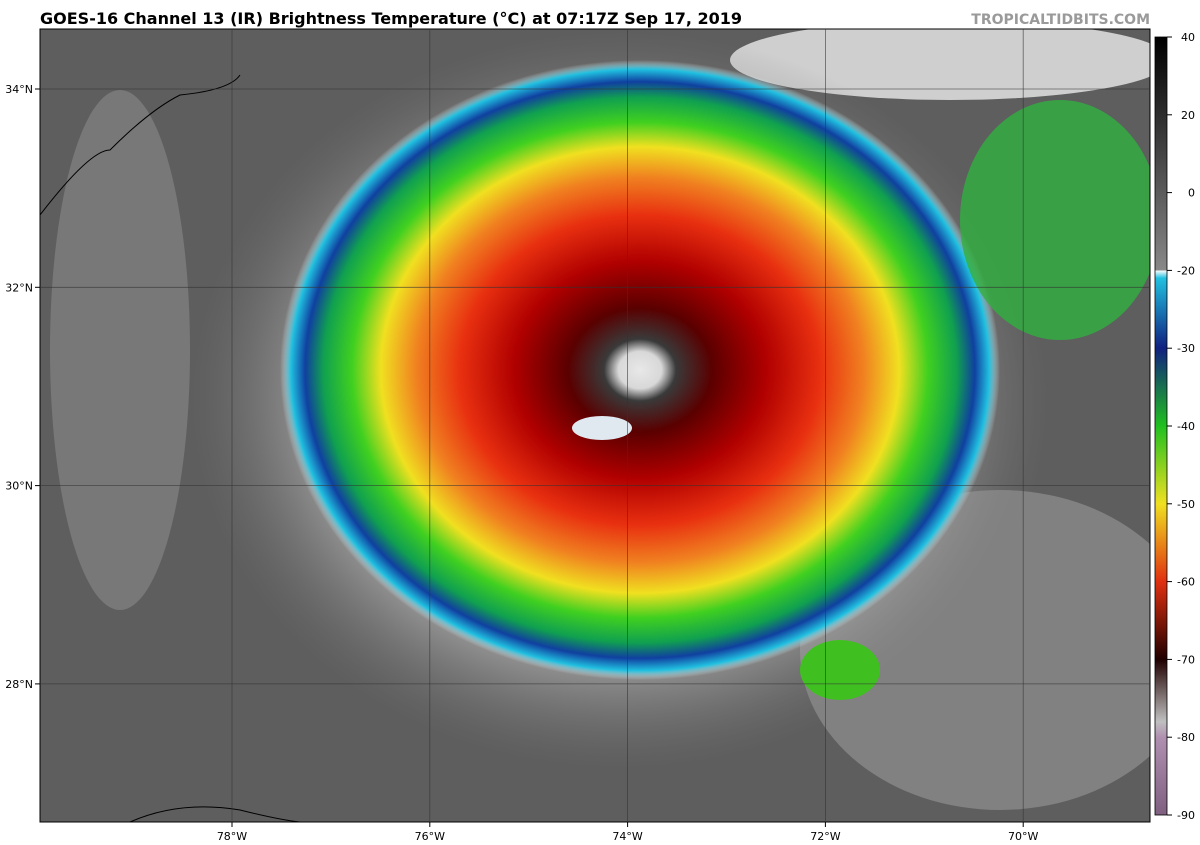 The image size is (1200, 845). What do you see at coordinates (19, 89) in the screenshot?
I see `lat-label: 34°N` at bounding box center [19, 89].